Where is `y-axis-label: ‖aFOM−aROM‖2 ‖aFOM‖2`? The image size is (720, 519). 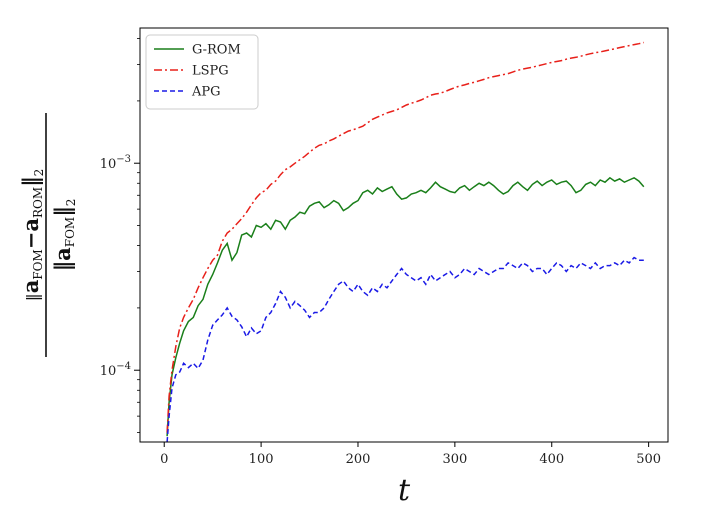
y-axis-label: ‖aFOM−aROM‖2 ‖aFOM‖2 is located at coordinates (48, 235).